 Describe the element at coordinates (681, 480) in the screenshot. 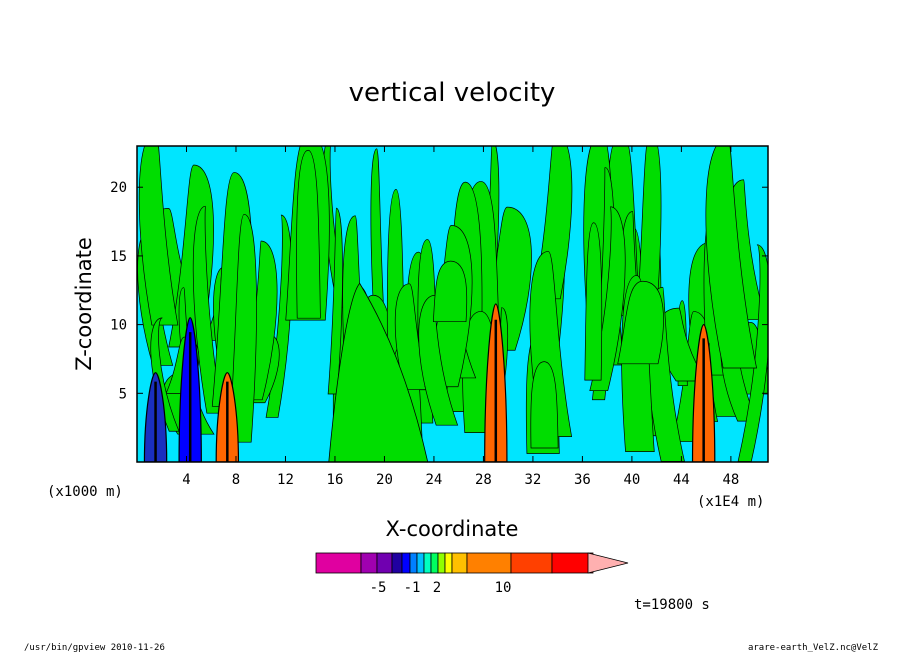

I see `x-tick-label: 44` at that location.